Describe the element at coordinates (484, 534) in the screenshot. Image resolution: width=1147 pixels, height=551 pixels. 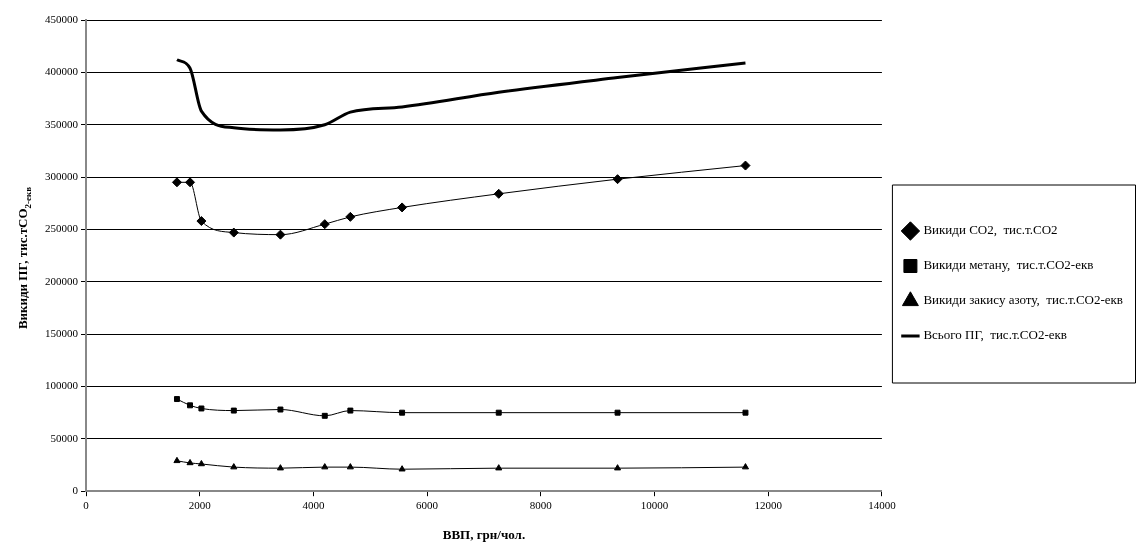
I see `x-axis-title: ВВП, грн/чол.` at that location.